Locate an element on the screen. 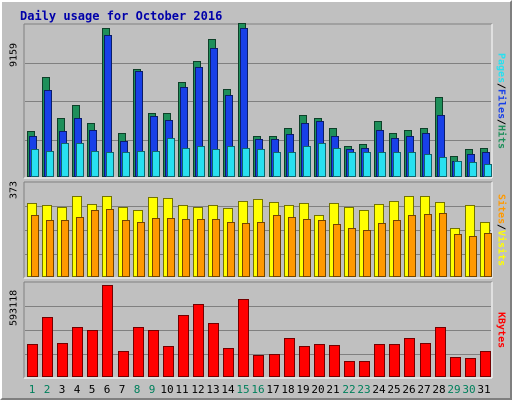 The image size is (512, 400). x-tick-label: 6 is located at coordinates (107, 389).